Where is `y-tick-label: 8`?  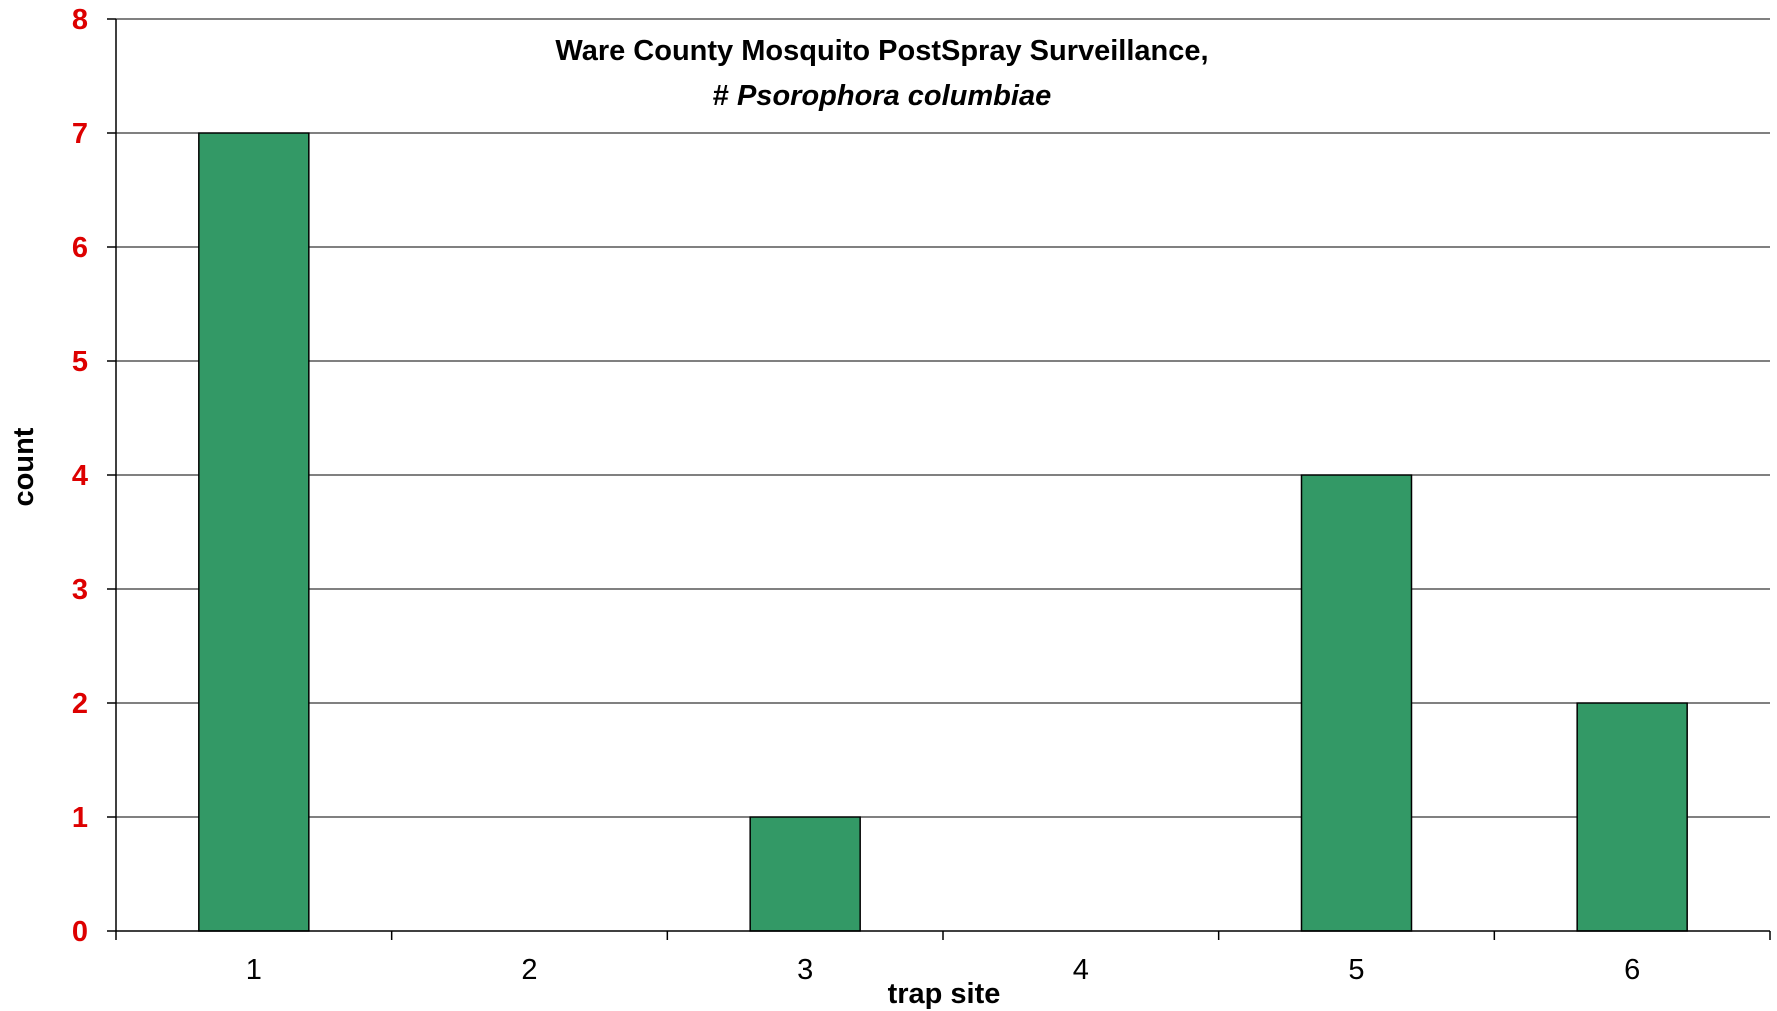 y-tick-label: 8 is located at coordinates (80, 20).